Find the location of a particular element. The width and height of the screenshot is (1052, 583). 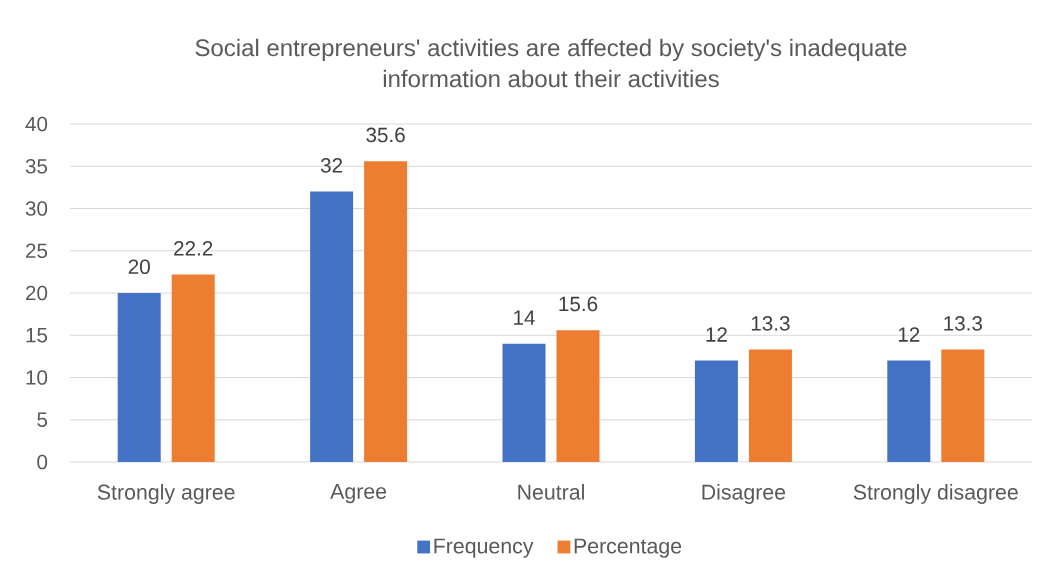

x-tick-label: Neutral is located at coordinates (551, 492).